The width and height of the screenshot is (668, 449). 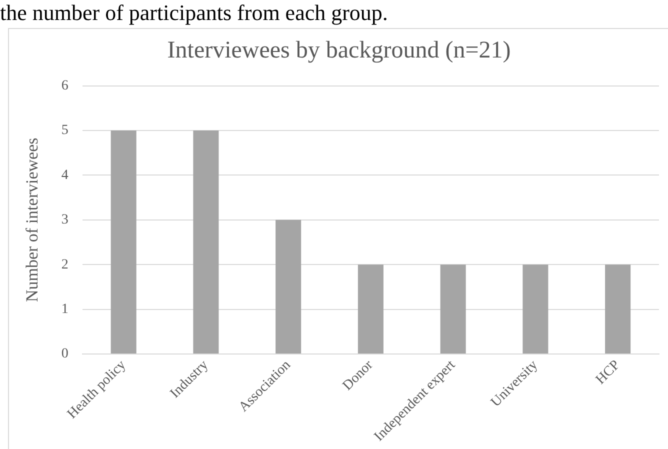 What do you see at coordinates (64, 309) in the screenshot?
I see `y-tick-label: 1` at bounding box center [64, 309].